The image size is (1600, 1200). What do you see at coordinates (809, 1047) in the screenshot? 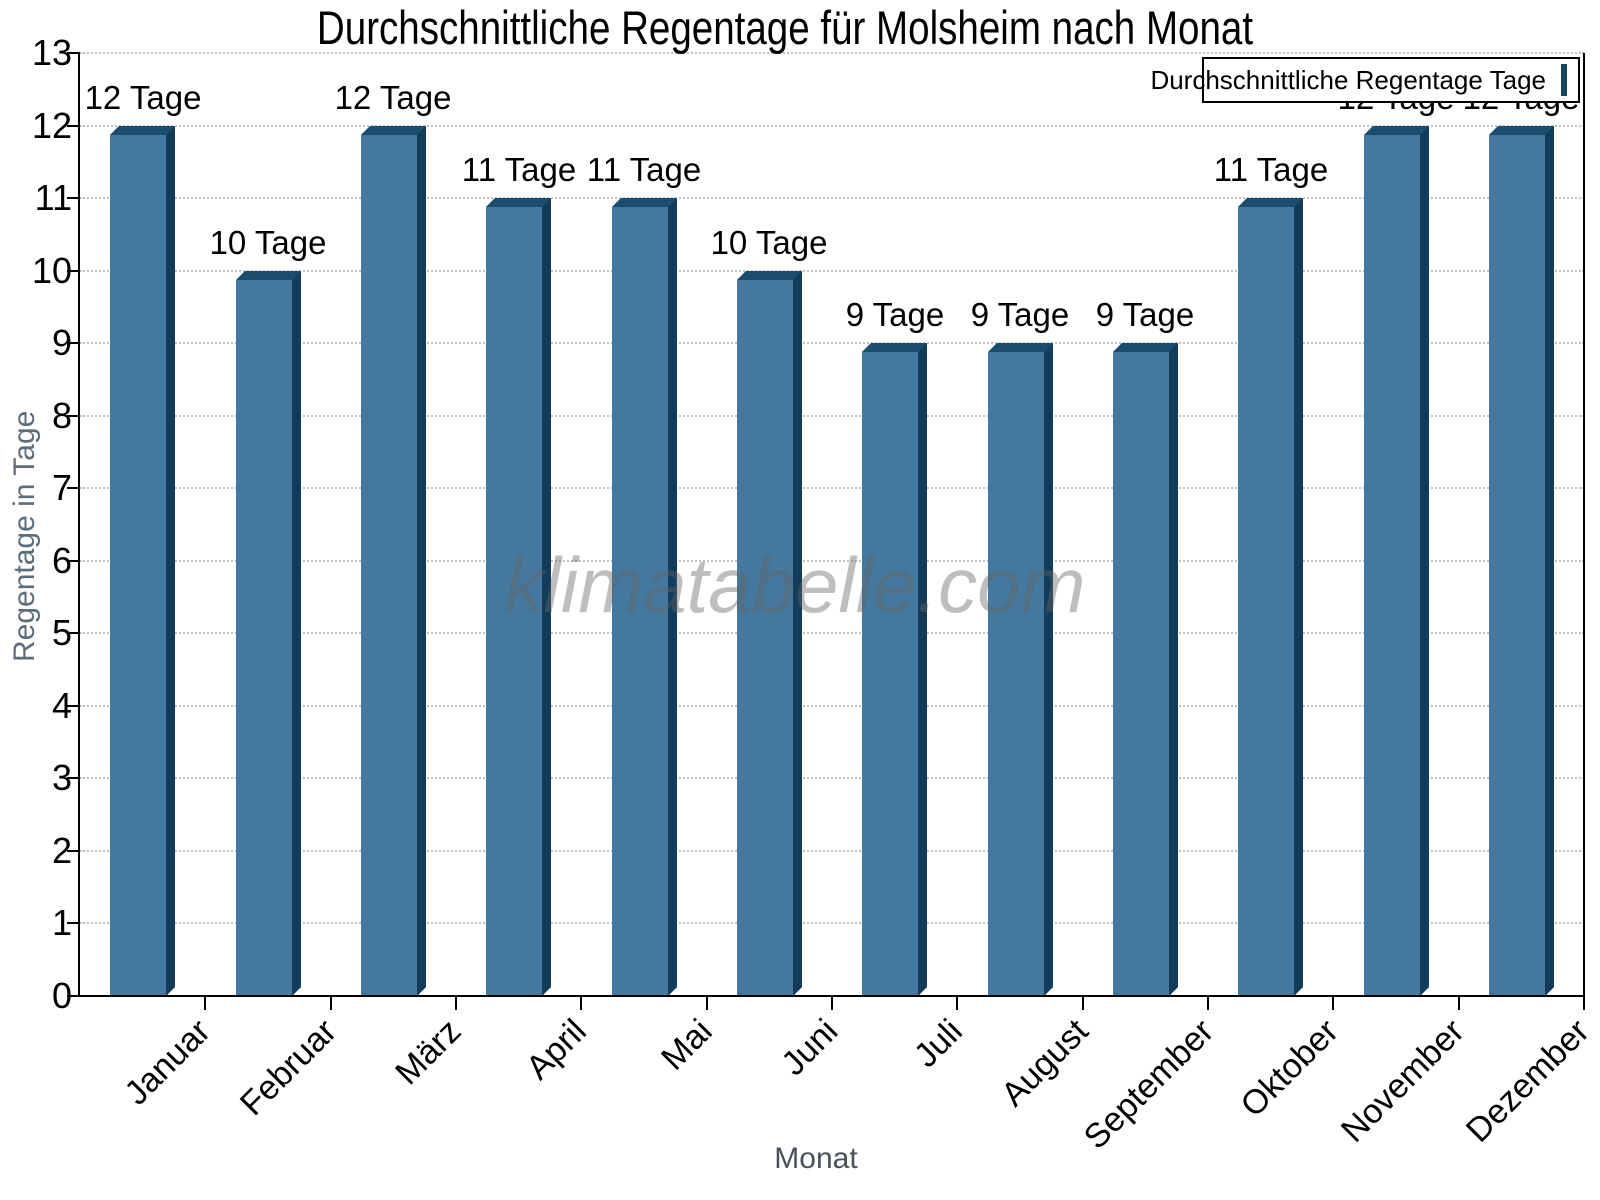
I see `x-tick-label: Juni` at bounding box center [809, 1047].